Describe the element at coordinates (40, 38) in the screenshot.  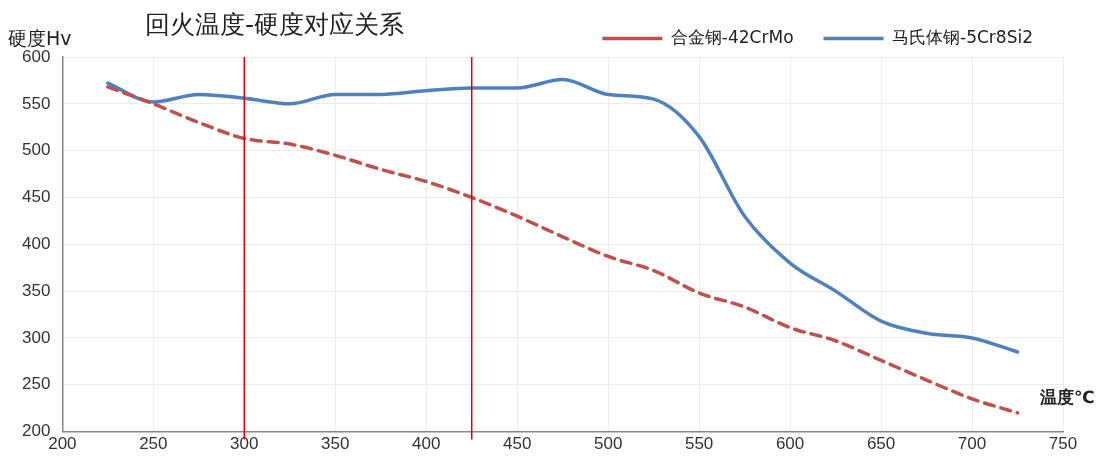
I see `y-axis-title: 硬度Hv` at that location.